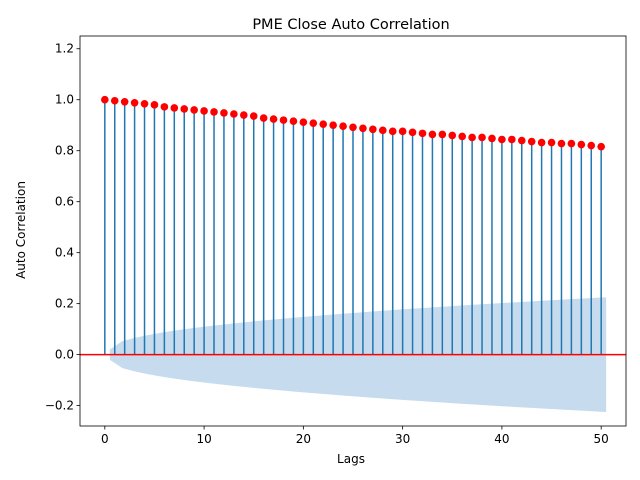  What do you see at coordinates (105, 439) in the screenshot?
I see `x-tick-label: 0` at bounding box center [105, 439].